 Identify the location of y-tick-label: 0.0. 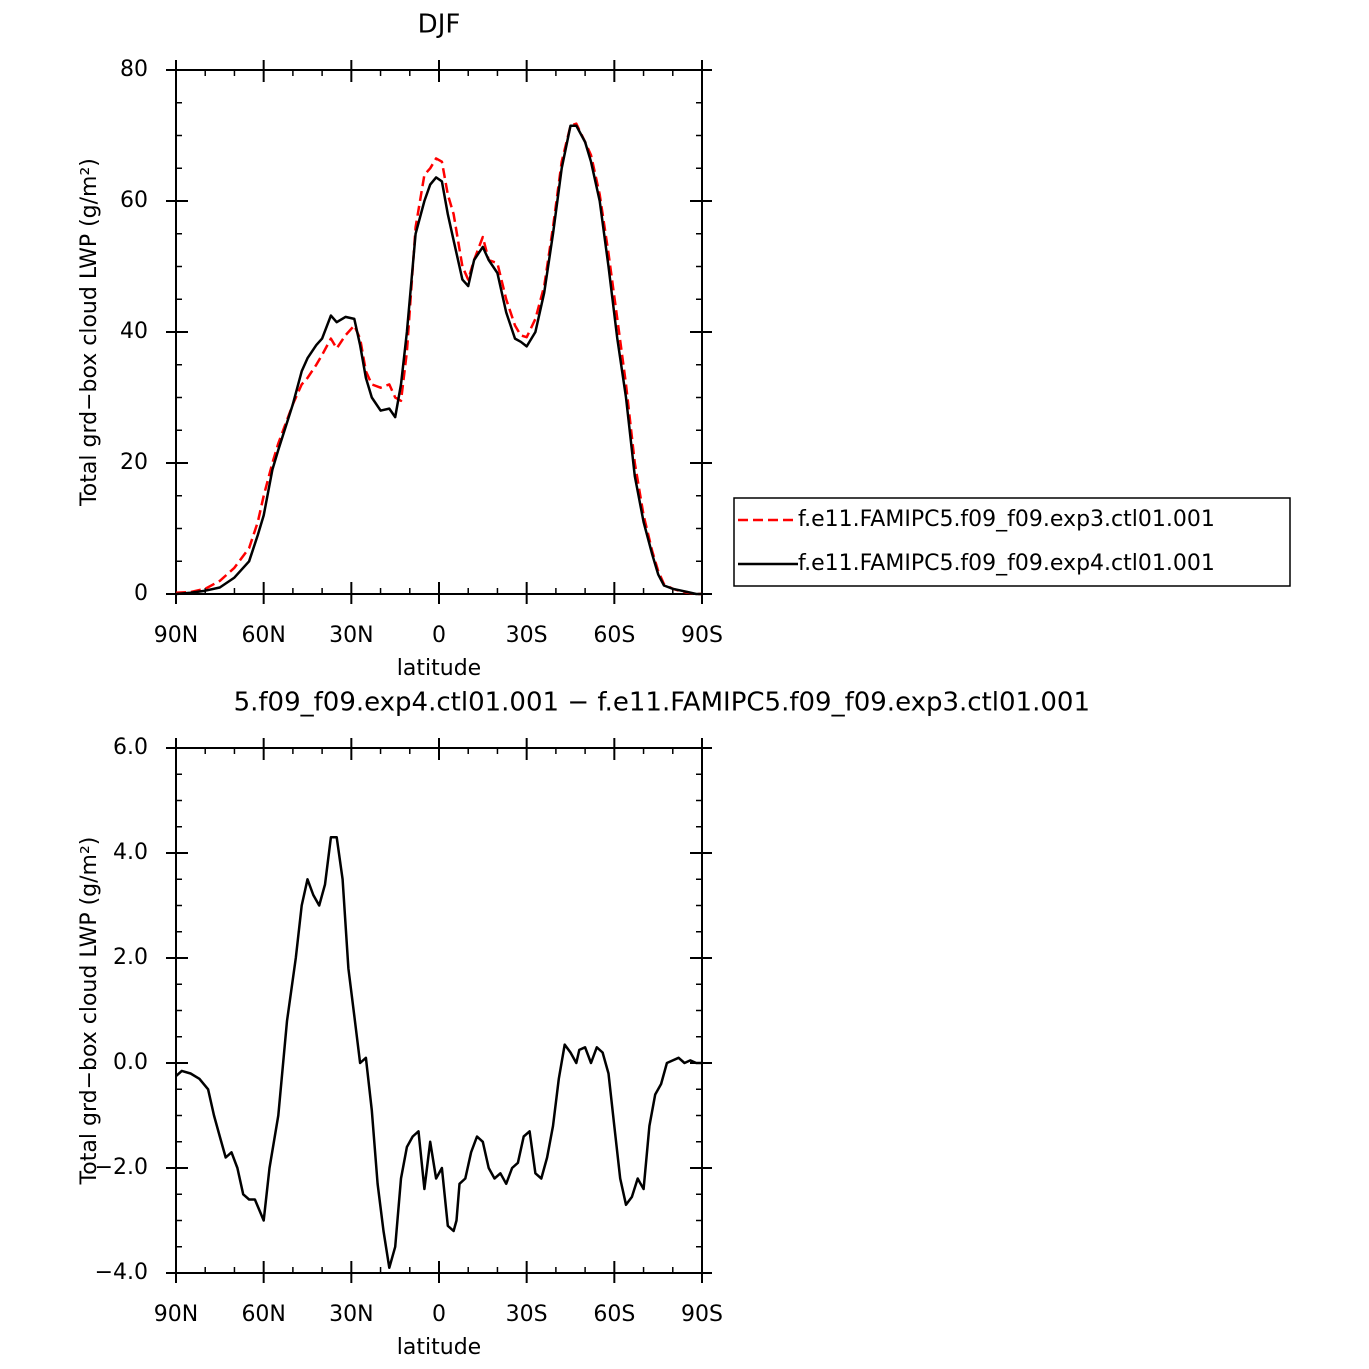
(130, 1062).